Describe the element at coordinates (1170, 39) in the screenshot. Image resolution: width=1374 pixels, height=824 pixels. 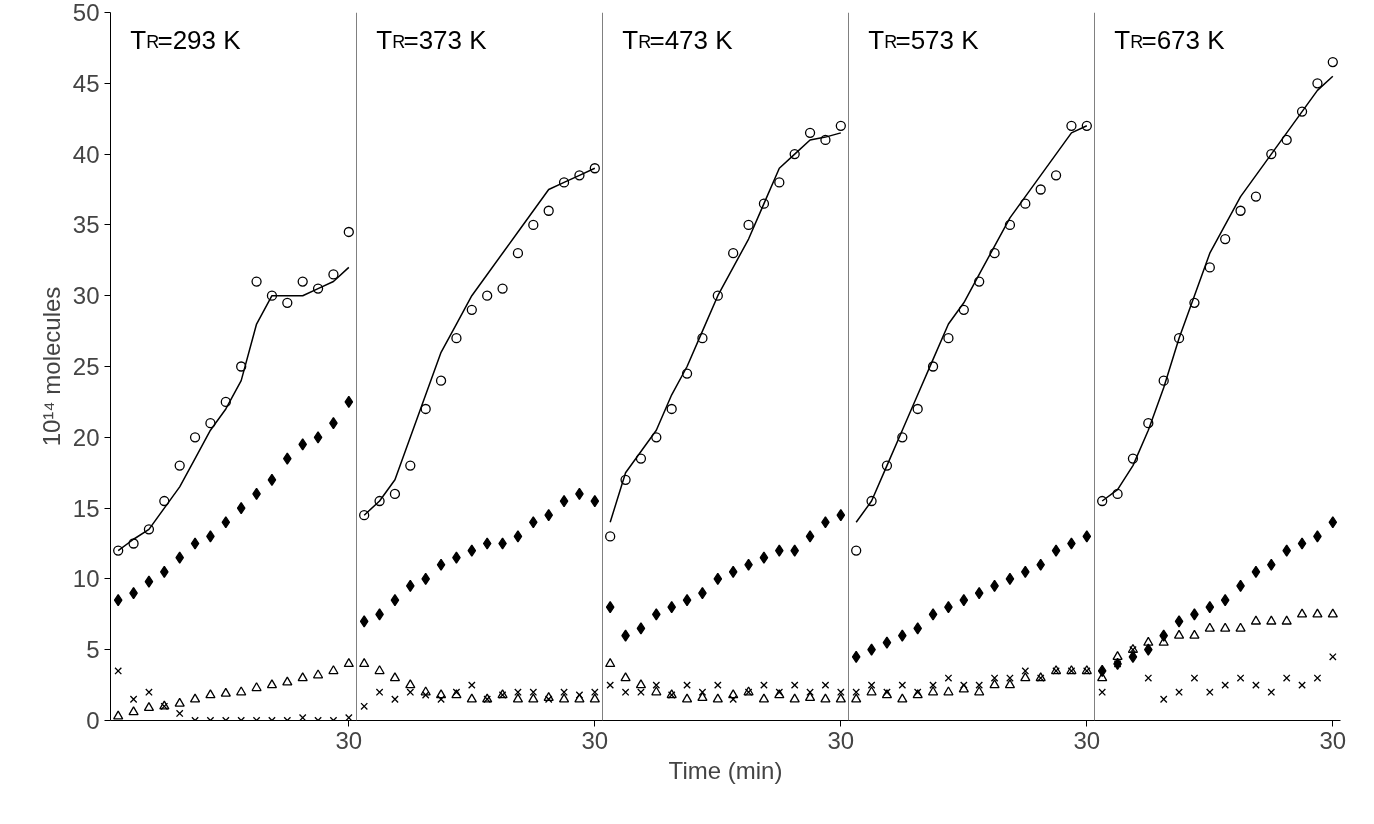
I see `annotation: TR=673 K` at that location.